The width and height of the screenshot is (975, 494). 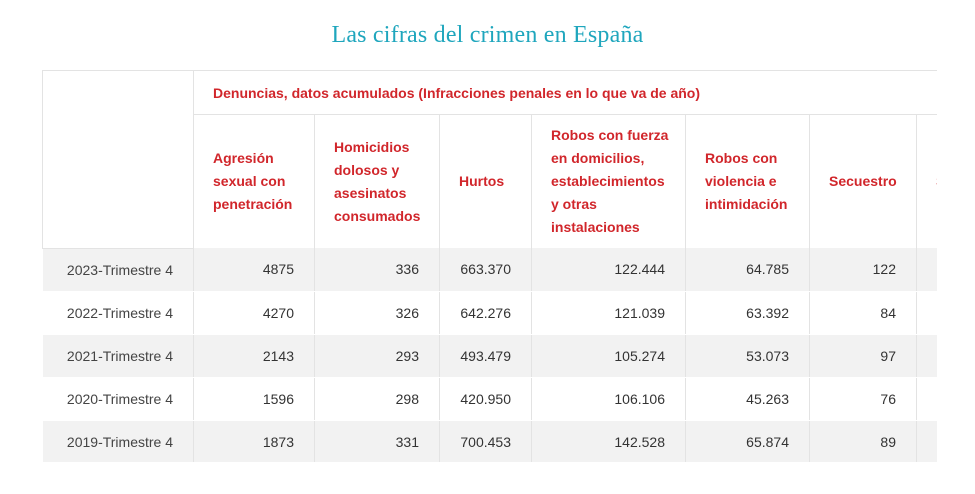 What do you see at coordinates (118, 356) in the screenshot?
I see `row-period: 2021-Trimestre 4` at bounding box center [118, 356].